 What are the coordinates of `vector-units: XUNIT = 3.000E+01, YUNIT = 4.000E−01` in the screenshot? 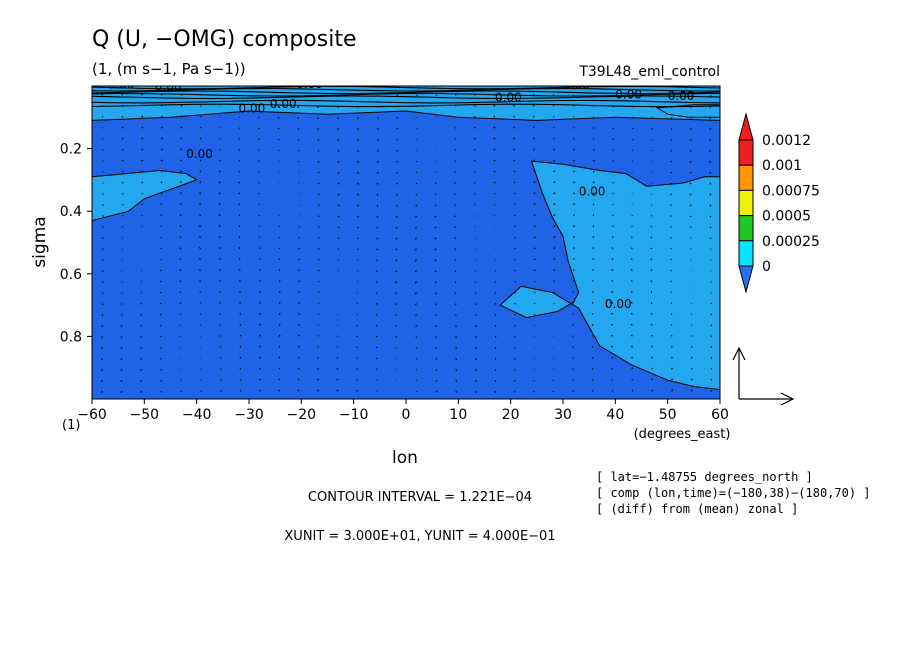 It's located at (419, 536).